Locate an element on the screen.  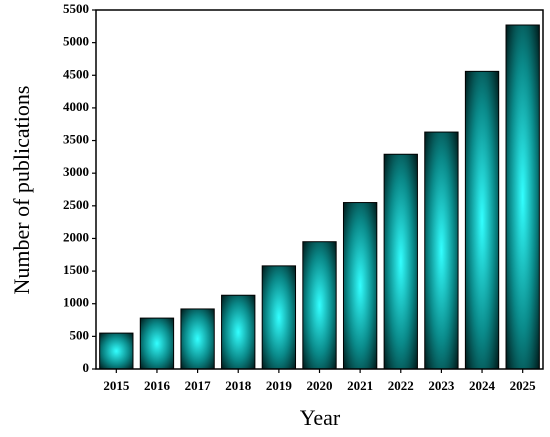
x-tick-label: 2021 is located at coordinates (360, 385).